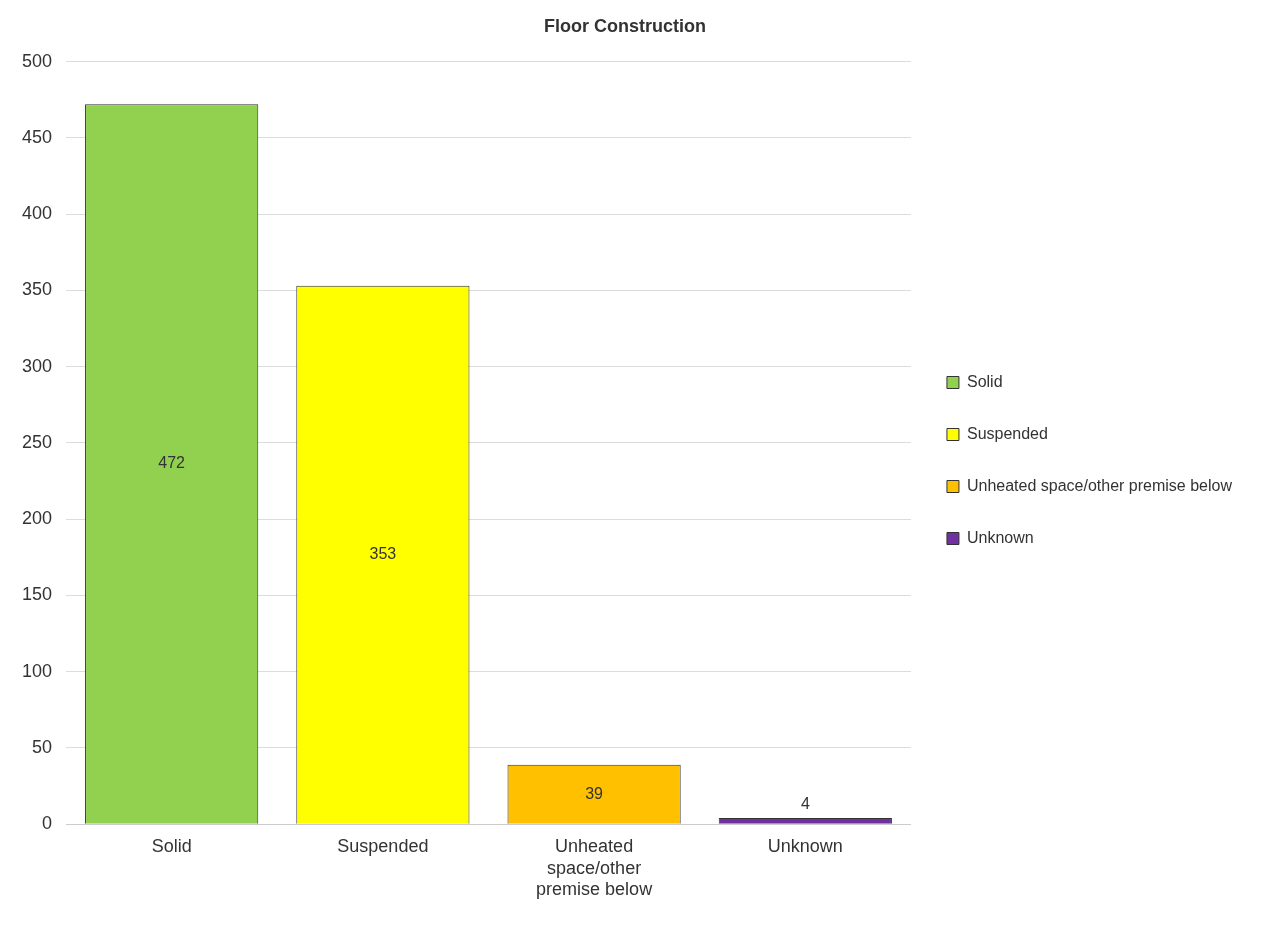 The image size is (1263, 926). Describe the element at coordinates (37, 441) in the screenshot. I see `y-tick-label: 250` at that location.